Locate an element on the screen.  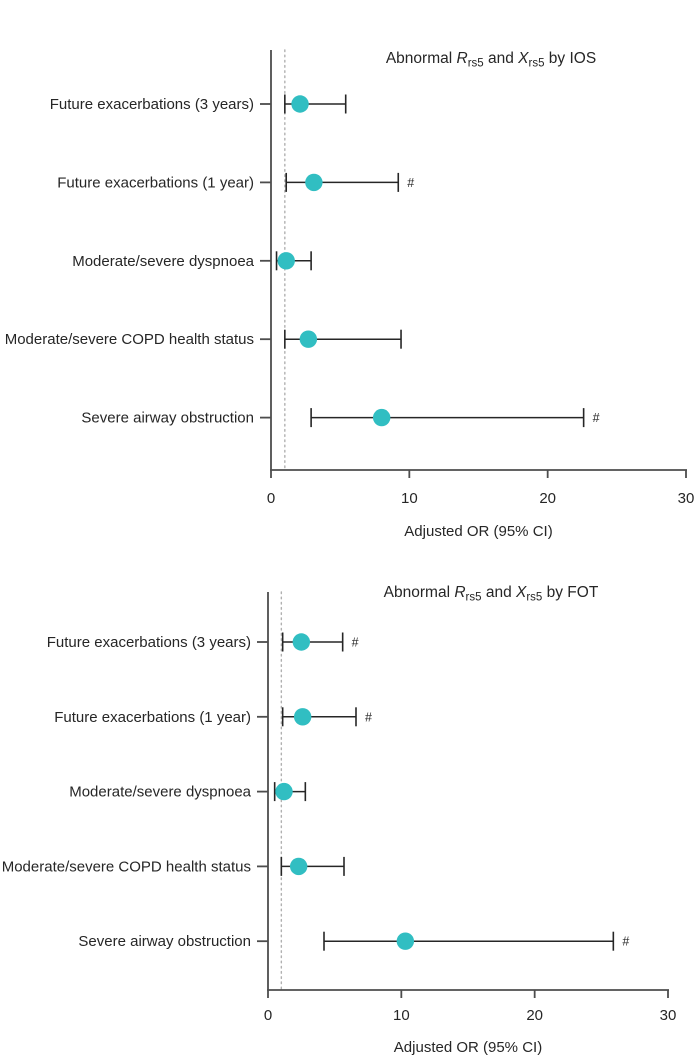
plot-title-part: by IOS is located at coordinates (570, 58).